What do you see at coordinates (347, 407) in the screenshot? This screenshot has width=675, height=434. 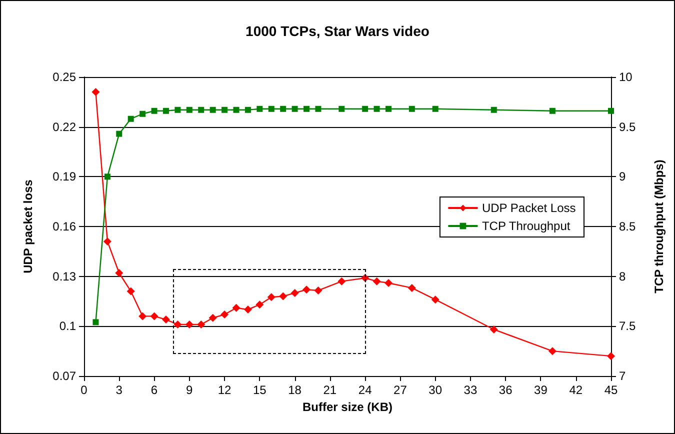 I see `x-axis-title: Buffer size (KB)` at bounding box center [347, 407].